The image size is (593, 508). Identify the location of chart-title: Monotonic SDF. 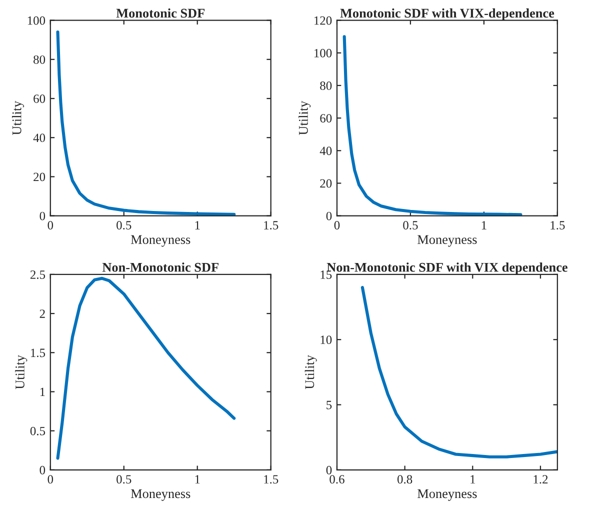
(160, 13).